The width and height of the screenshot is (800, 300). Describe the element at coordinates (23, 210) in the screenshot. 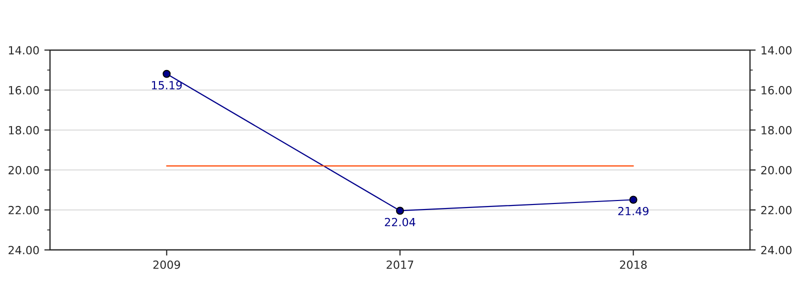

I see `y-tick-label: 22.00` at that location.